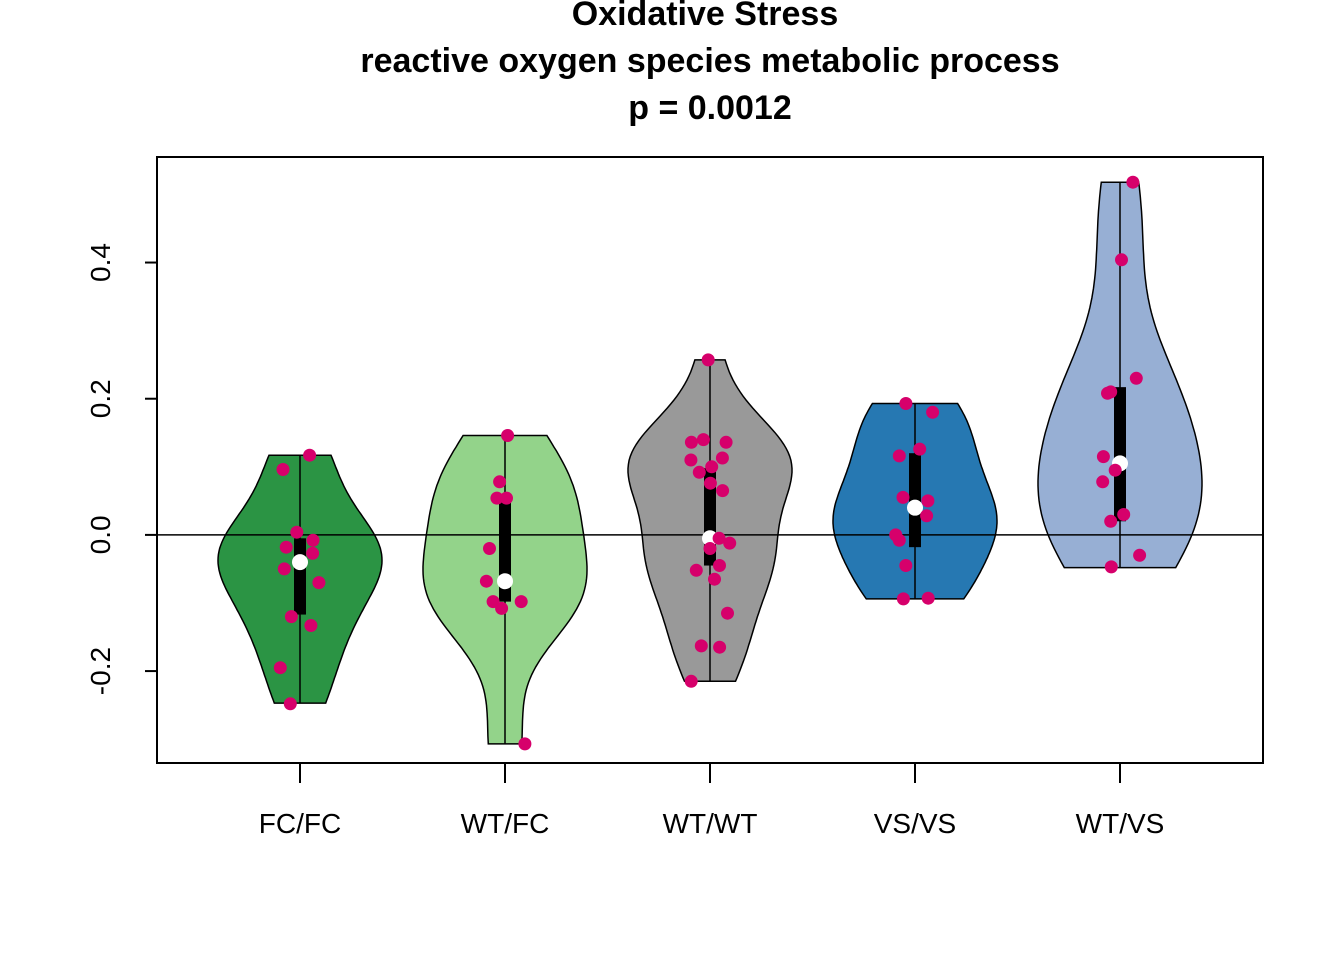  Describe the element at coordinates (915, 823) in the screenshot. I see `x-tick-label: VS/VS` at that location.